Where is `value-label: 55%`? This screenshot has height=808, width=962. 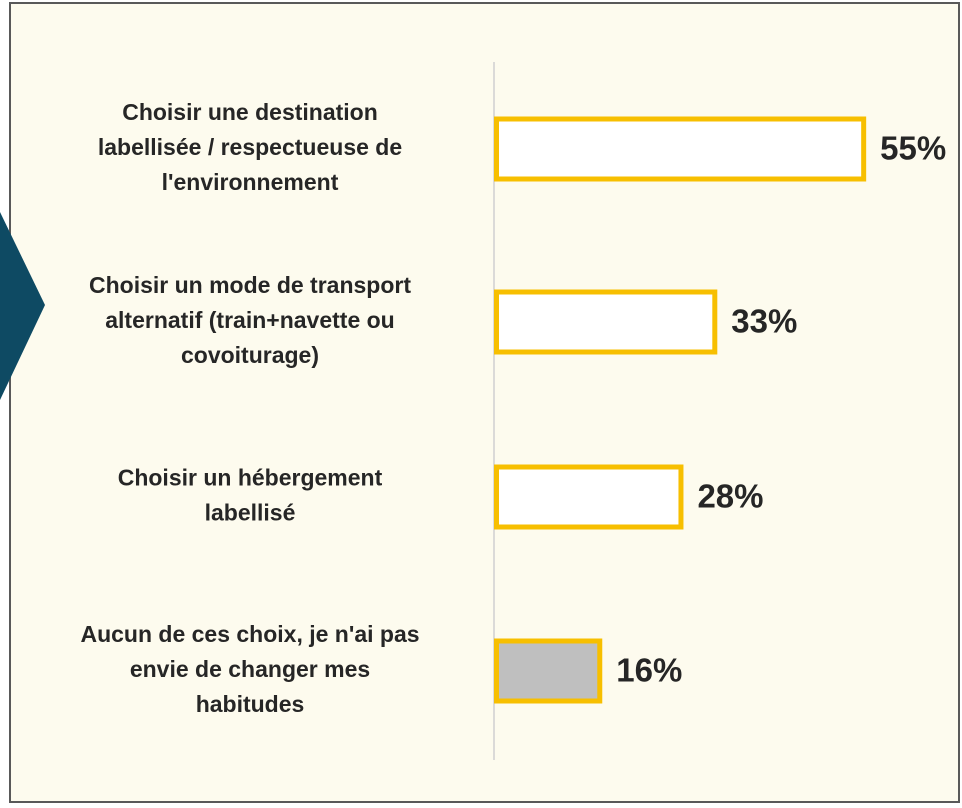 value-label: 55% is located at coordinates (913, 148).